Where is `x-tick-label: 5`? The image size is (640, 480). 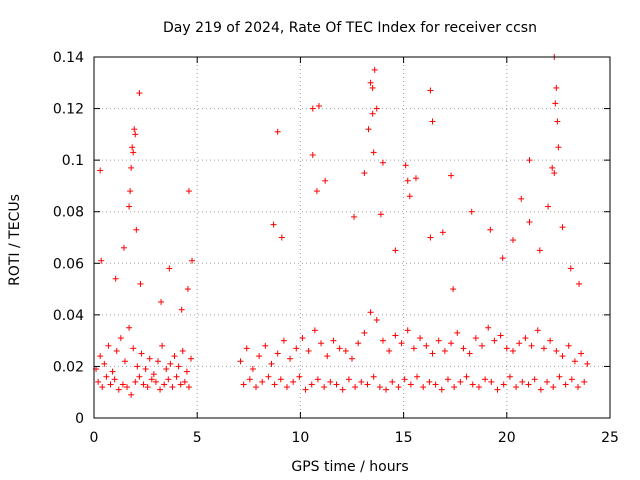
x-tick-label: 5 is located at coordinates (197, 438).